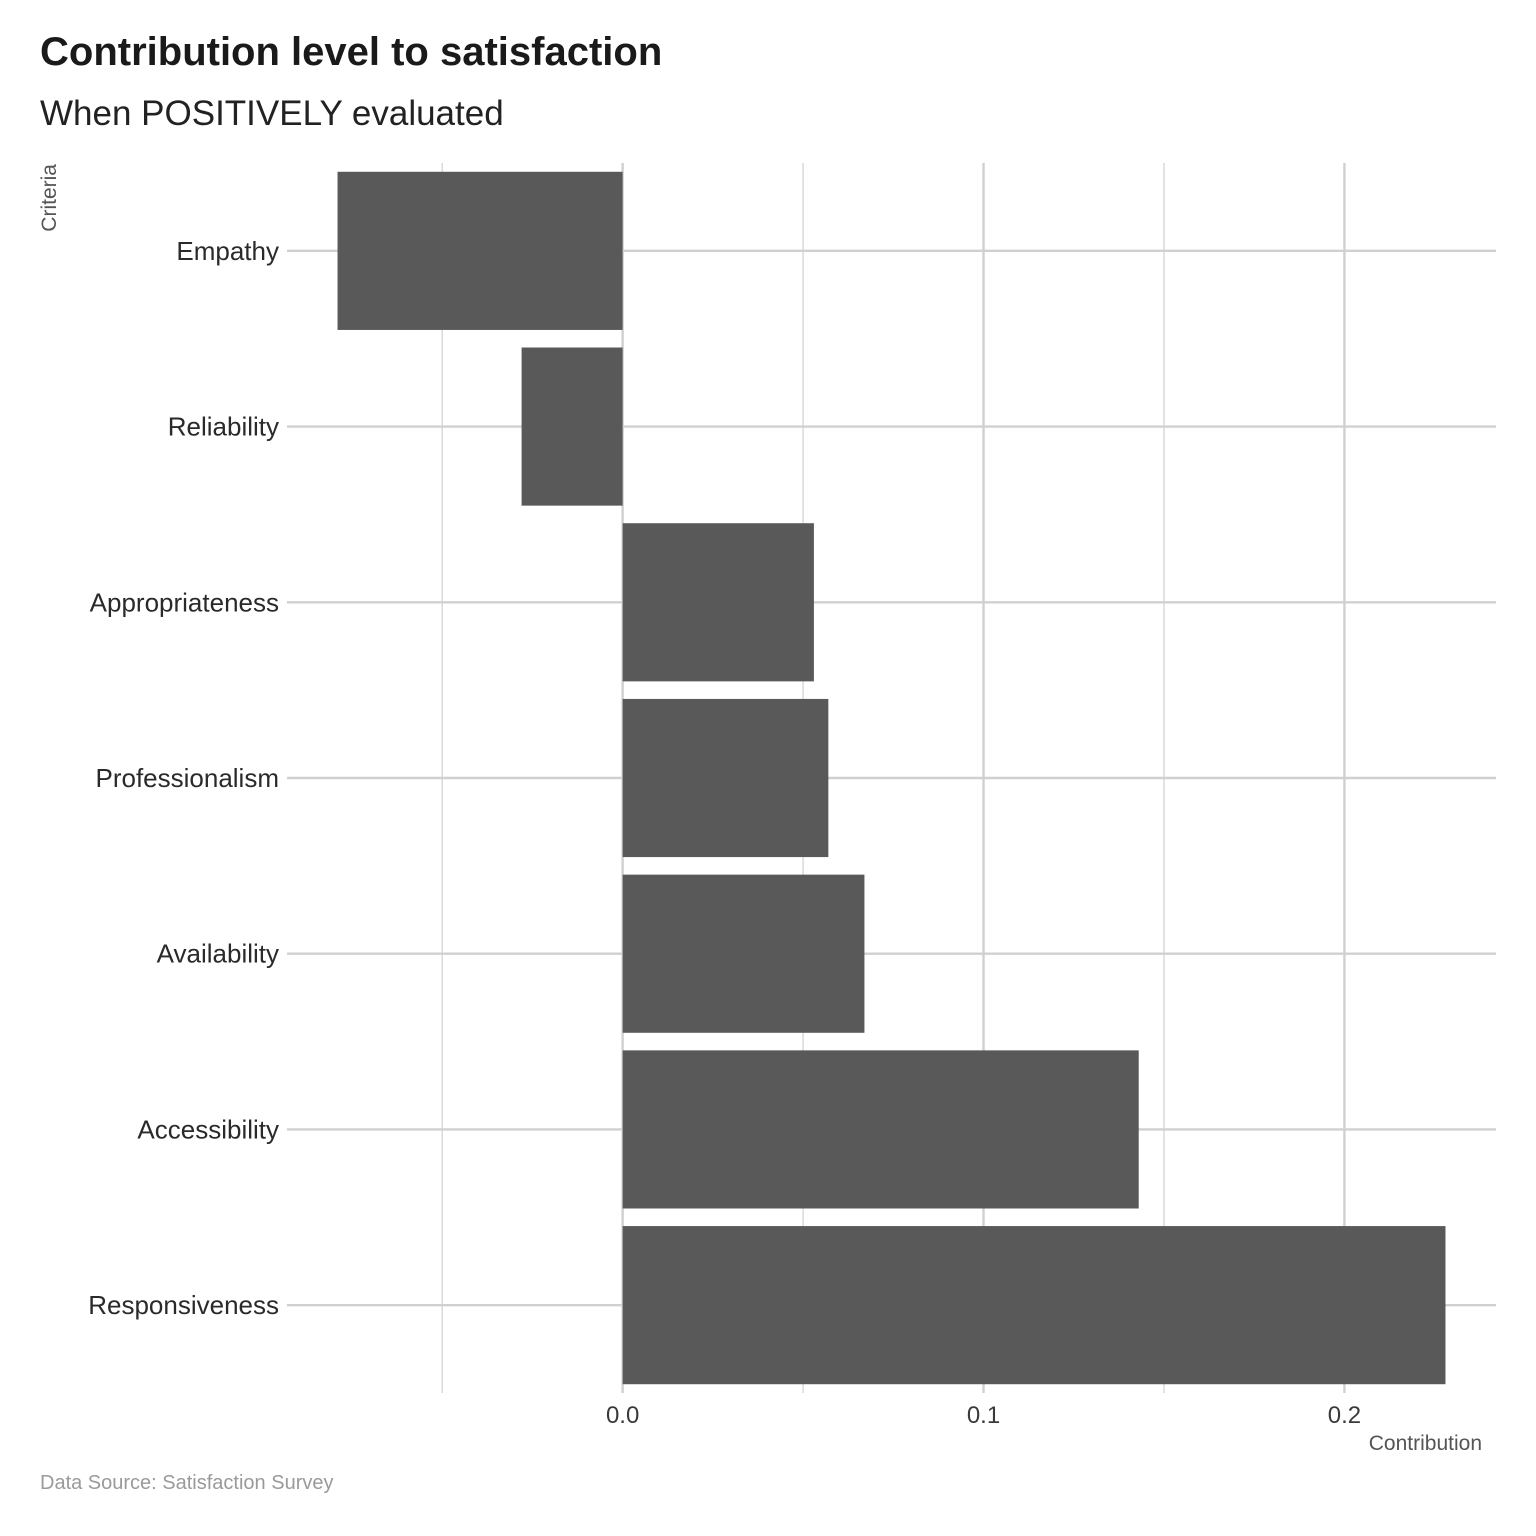  I want to click on x-tick-label: 0.0, so click(622, 1415).